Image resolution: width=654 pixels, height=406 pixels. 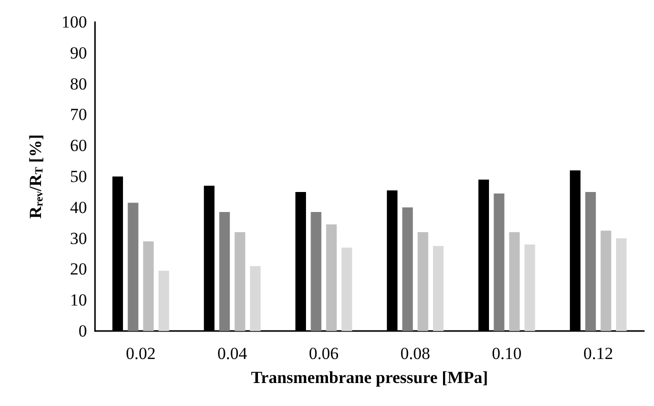 What do you see at coordinates (78, 269) in the screenshot?
I see `y-tick-label: 20` at bounding box center [78, 269].